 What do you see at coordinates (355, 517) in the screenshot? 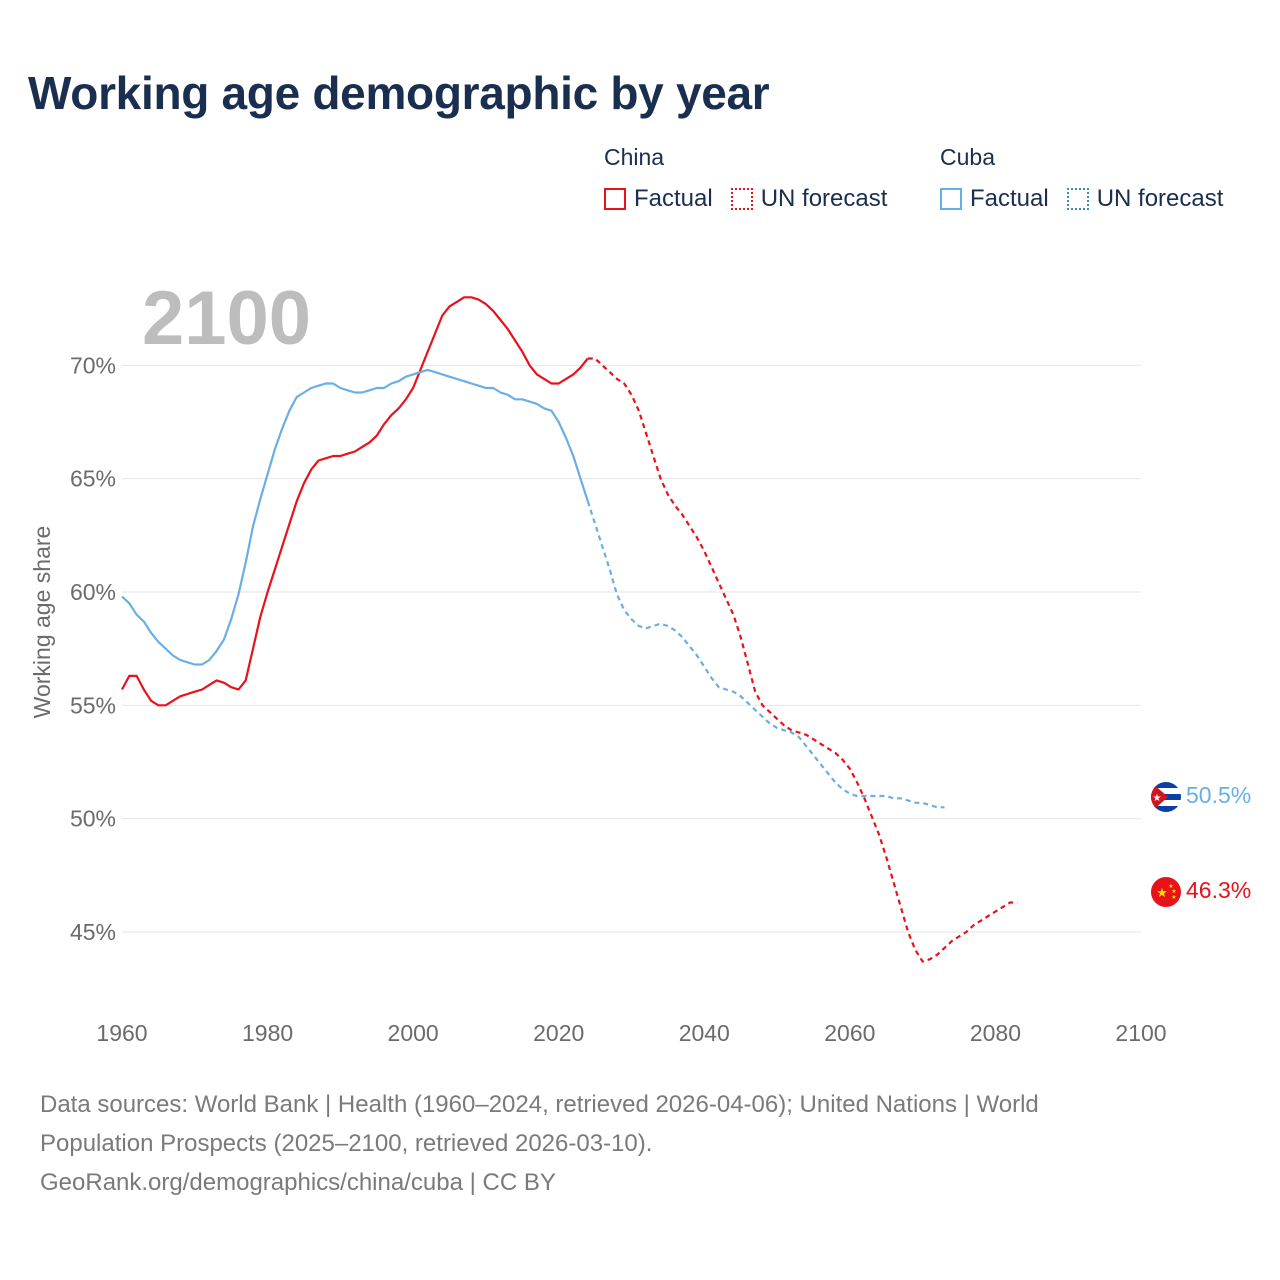
I see `cuba-factual-line` at bounding box center [355, 517].